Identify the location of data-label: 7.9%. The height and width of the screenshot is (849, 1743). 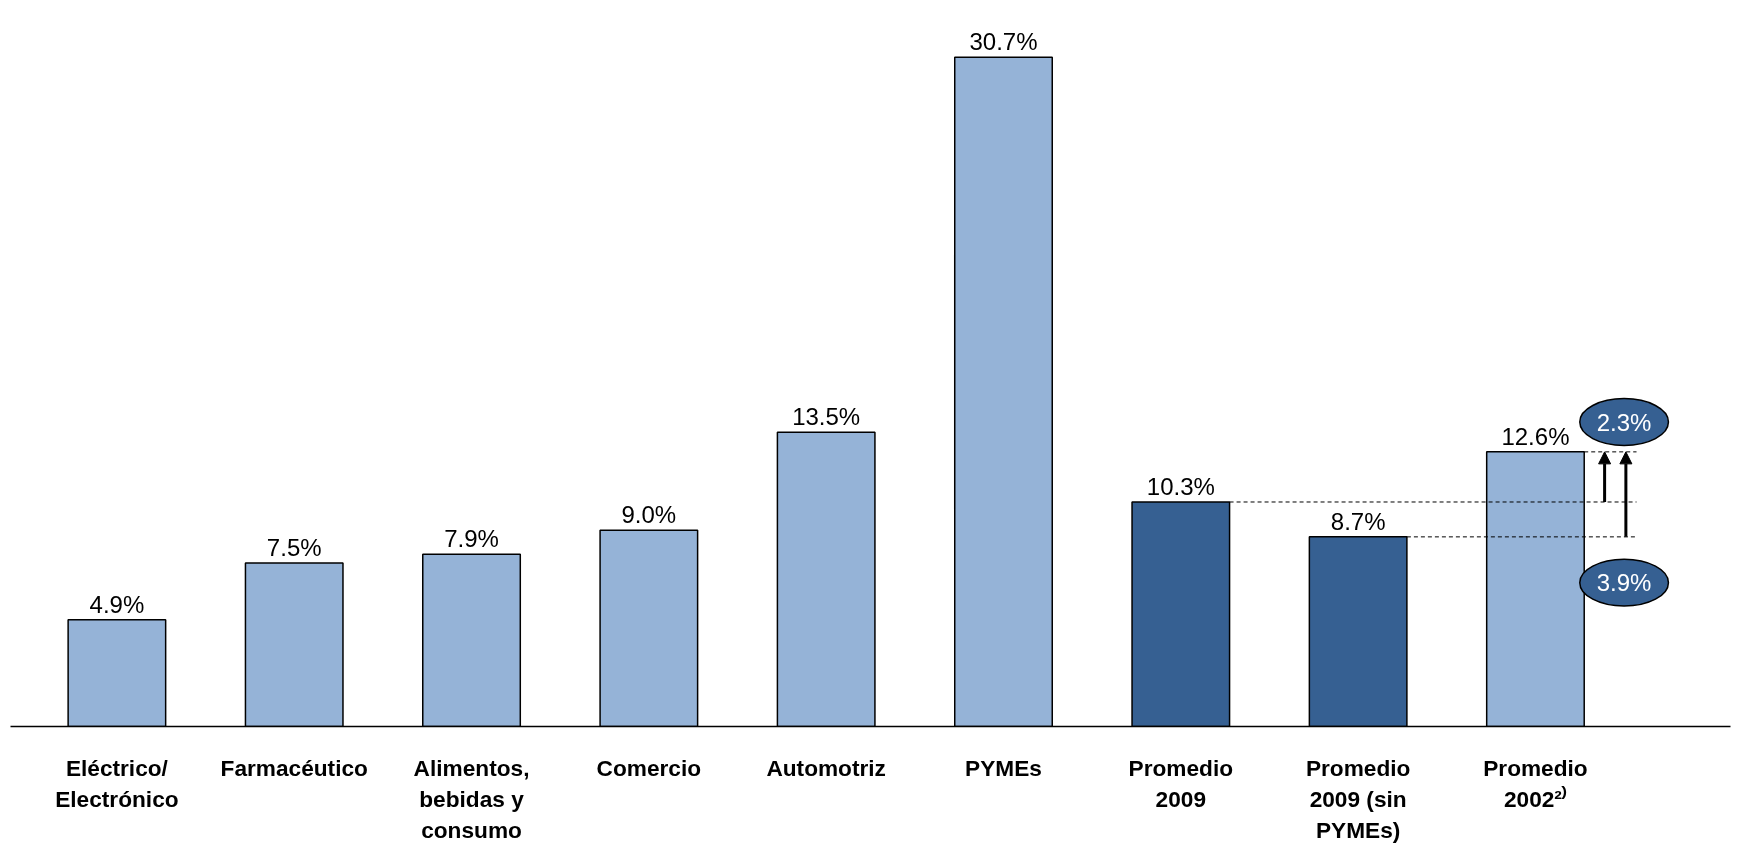
(471, 539).